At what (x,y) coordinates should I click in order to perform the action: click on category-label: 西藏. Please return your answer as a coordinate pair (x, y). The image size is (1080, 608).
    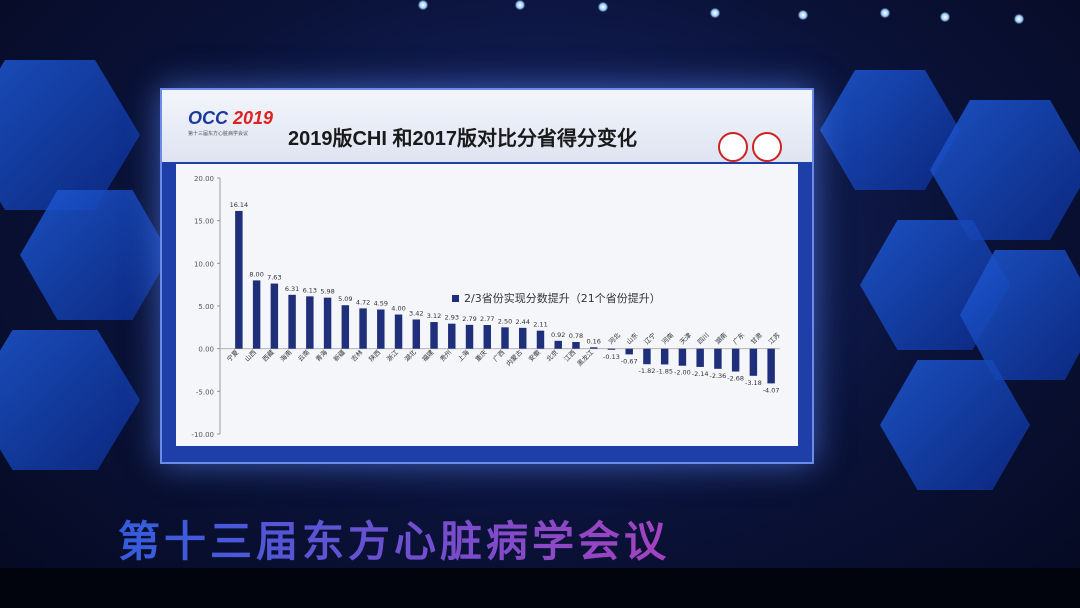
    Looking at the image, I should click on (268, 355).